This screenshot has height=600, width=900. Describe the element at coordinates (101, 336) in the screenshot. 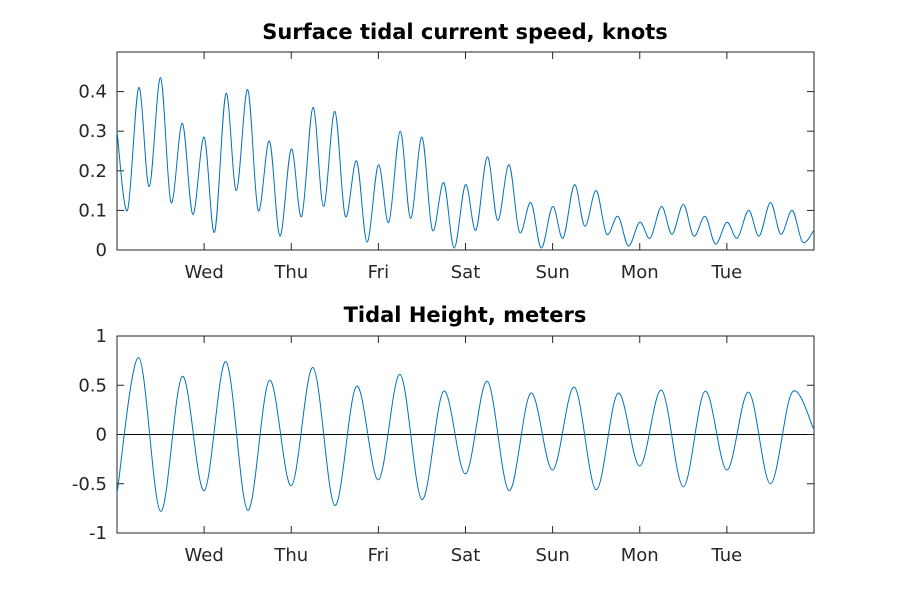

I see `tidal-height-y-tick-label: 1` at that location.